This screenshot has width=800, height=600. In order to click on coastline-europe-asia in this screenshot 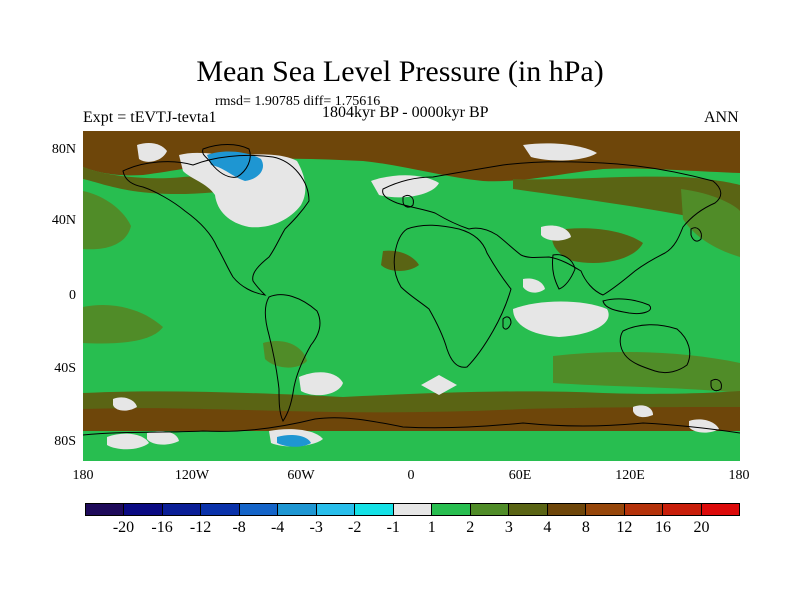, I will do `click(552, 228)`.